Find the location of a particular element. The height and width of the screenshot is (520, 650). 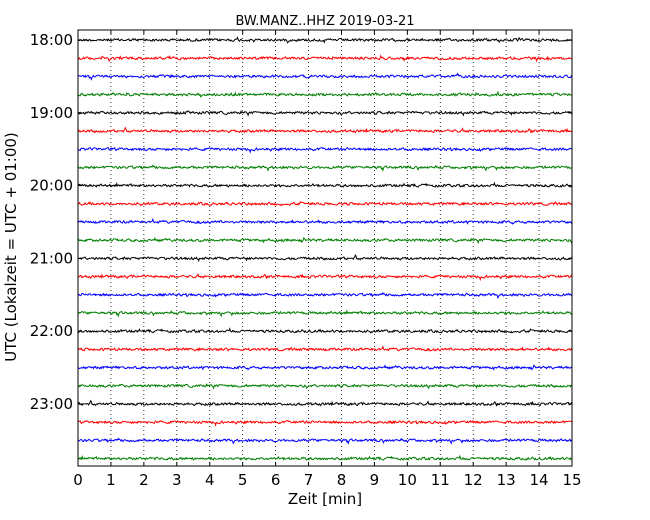

x-tick-label: 4 is located at coordinates (210, 480).